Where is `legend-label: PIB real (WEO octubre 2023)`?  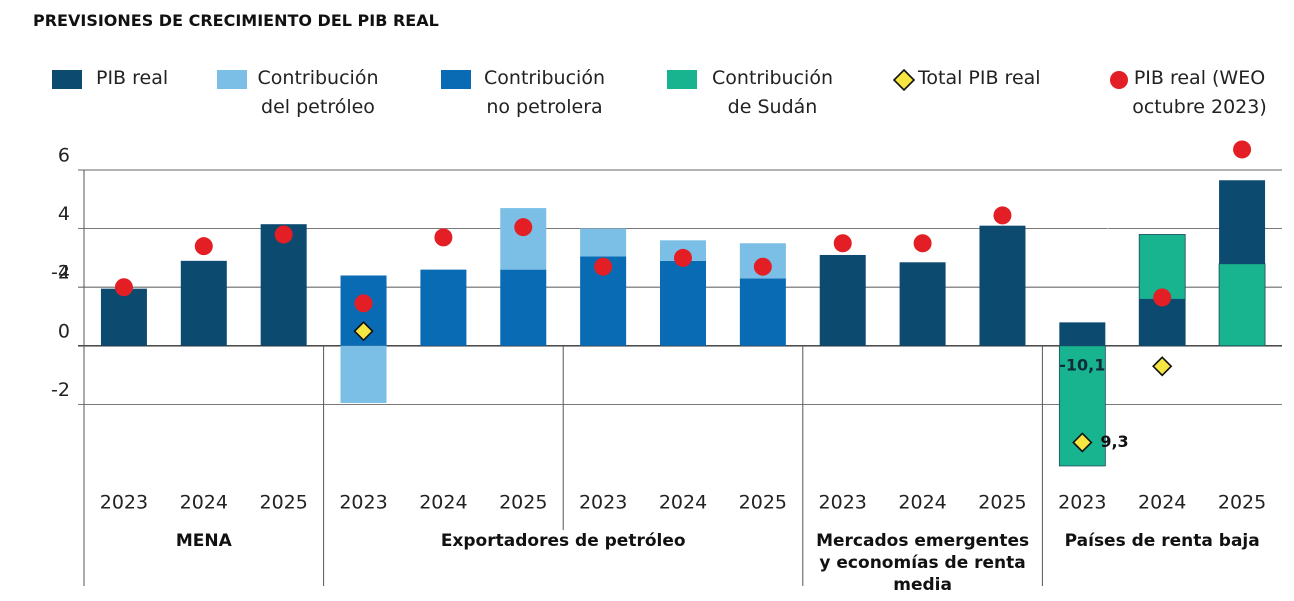 legend-label: PIB real (WEO octubre 2023) is located at coordinates (1199, 92).